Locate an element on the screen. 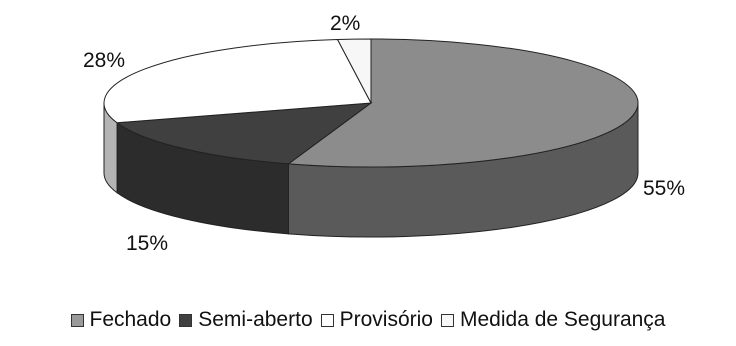 This screenshot has width=736, height=346. legend-item-semi-aberto: Semi-aberto is located at coordinates (246, 320).